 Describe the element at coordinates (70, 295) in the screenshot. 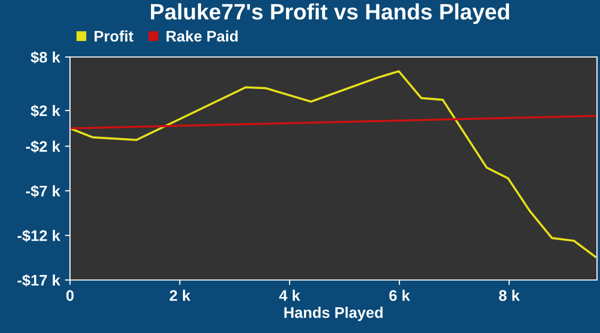

I see `x-tick-label: 0` at that location.